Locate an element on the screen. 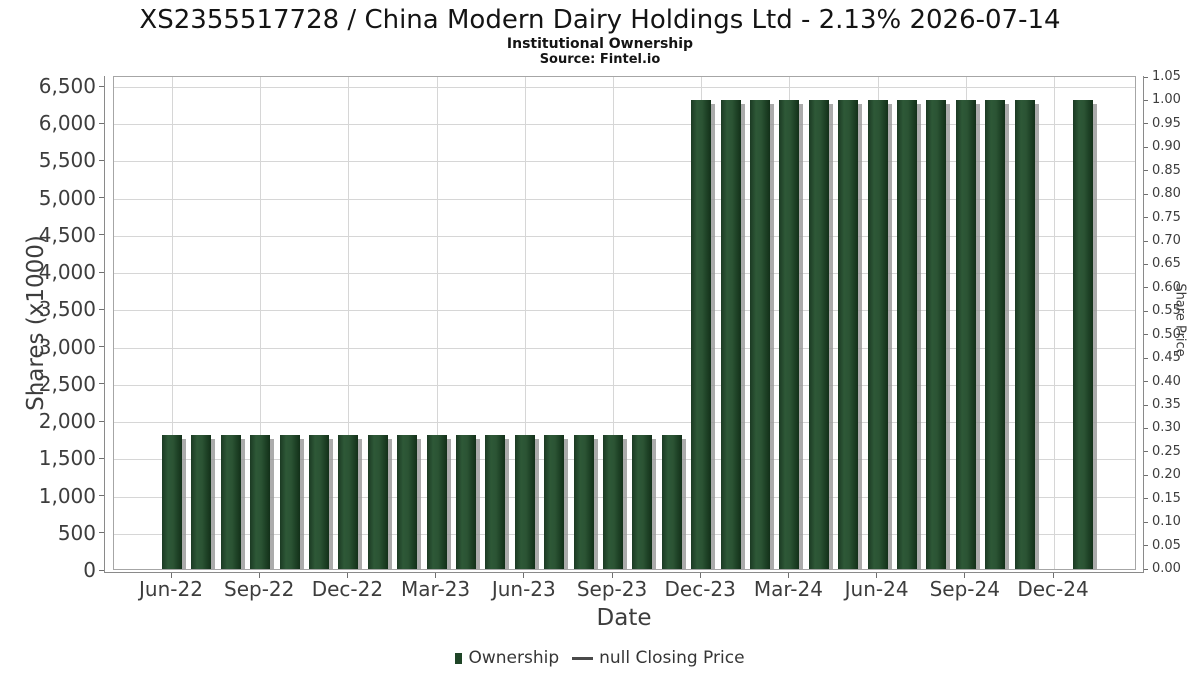 This screenshot has width=1200, height=675. x-axis-tick-label: Dec-24 is located at coordinates (1053, 589).